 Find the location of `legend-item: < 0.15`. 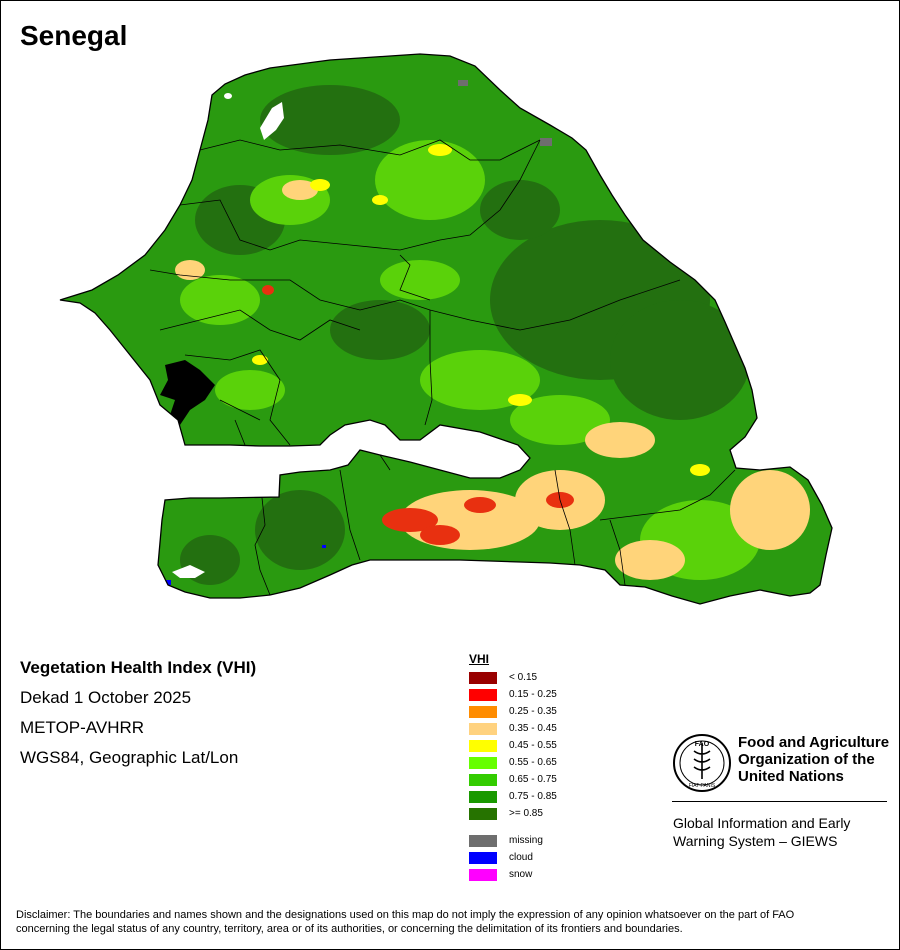

legend-item: < 0.15 is located at coordinates (549, 678).